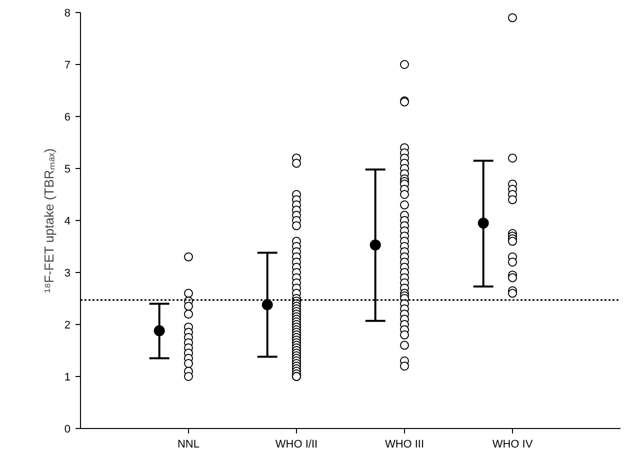 This screenshot has width=639, height=466. What do you see at coordinates (67, 430) in the screenshot?
I see `y-tick-label: 0` at bounding box center [67, 430].